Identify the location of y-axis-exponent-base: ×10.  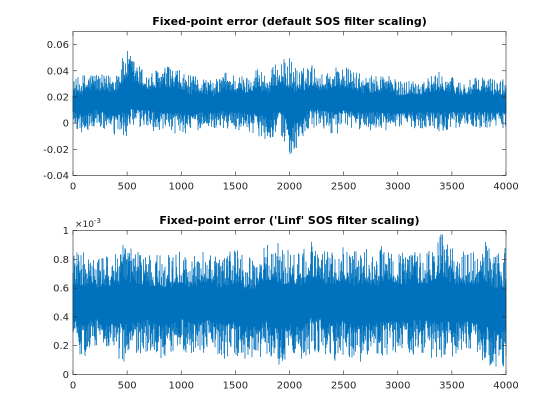
(84, 225).